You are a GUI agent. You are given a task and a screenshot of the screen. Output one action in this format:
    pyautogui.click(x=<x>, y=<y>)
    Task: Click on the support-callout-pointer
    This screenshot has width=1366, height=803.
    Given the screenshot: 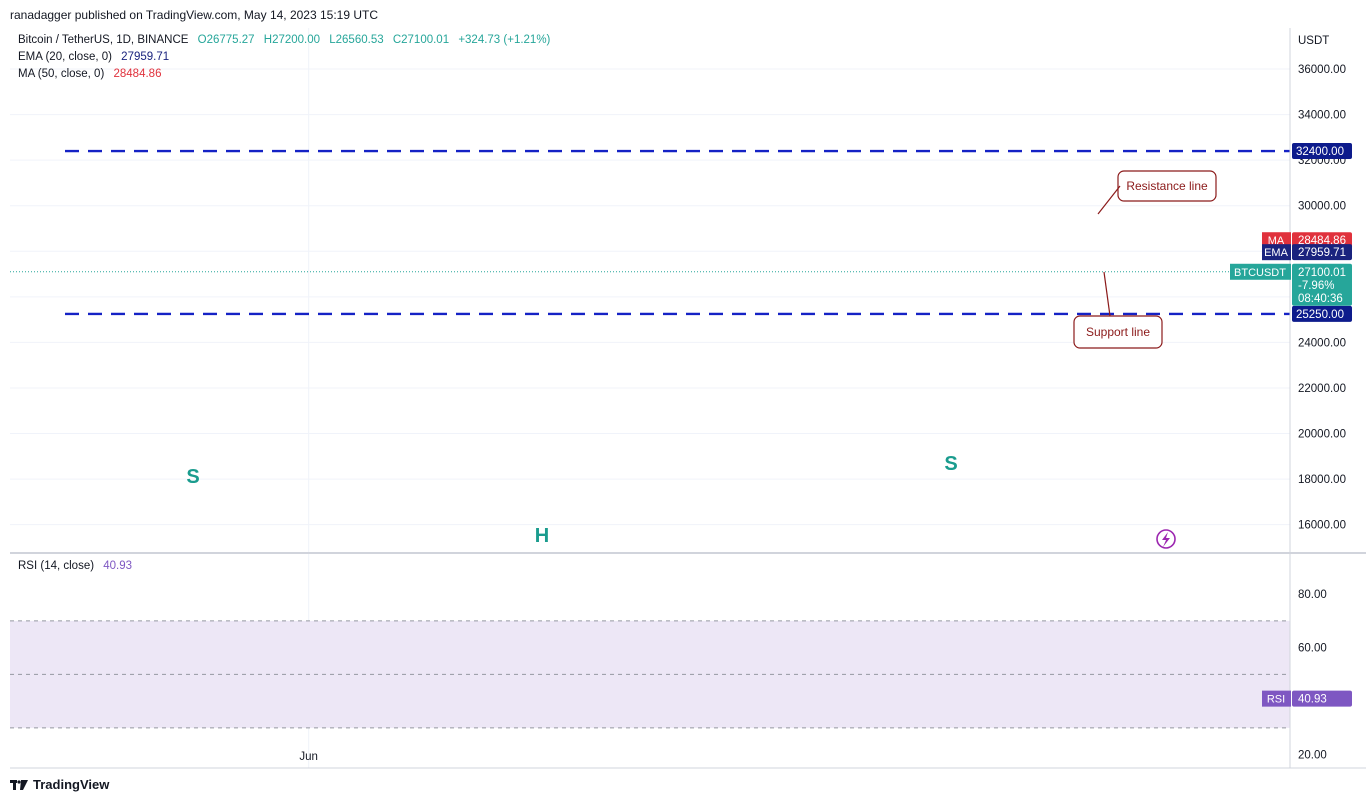 What is the action you would take?
    pyautogui.click(x=1107, y=294)
    